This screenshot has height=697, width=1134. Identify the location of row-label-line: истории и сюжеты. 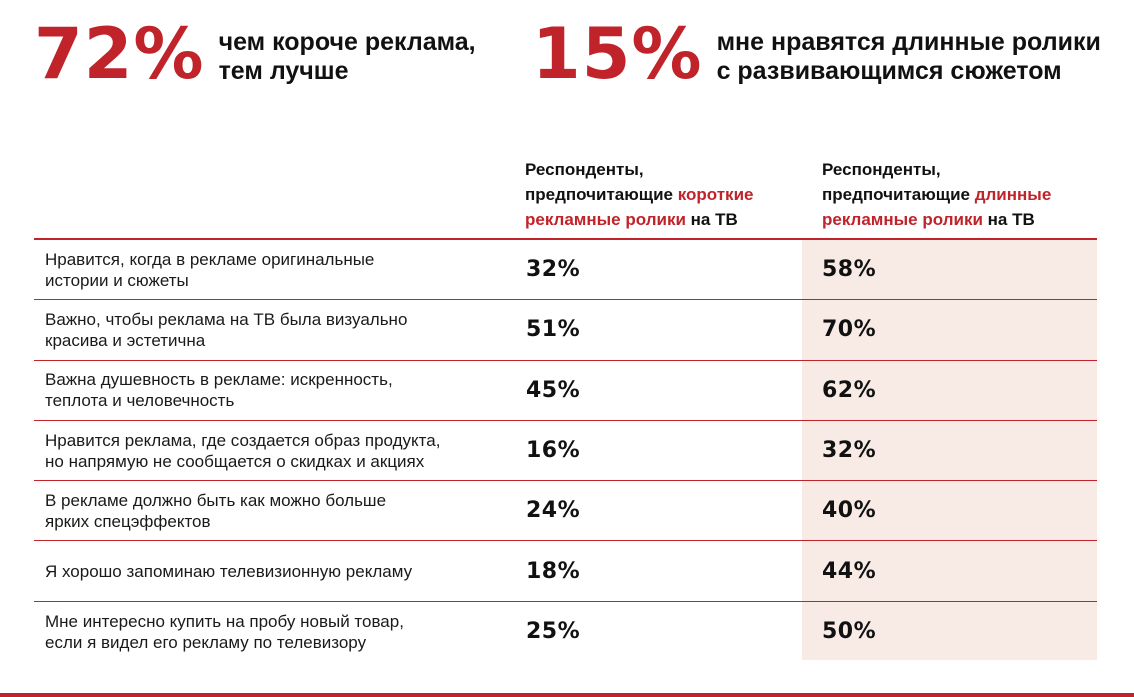
(117, 280).